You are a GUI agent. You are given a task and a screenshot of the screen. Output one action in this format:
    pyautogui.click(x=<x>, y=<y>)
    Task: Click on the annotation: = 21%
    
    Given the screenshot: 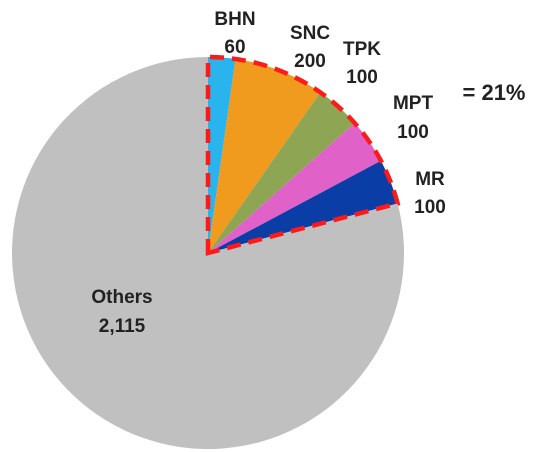 What is the action you would take?
    pyautogui.click(x=494, y=92)
    